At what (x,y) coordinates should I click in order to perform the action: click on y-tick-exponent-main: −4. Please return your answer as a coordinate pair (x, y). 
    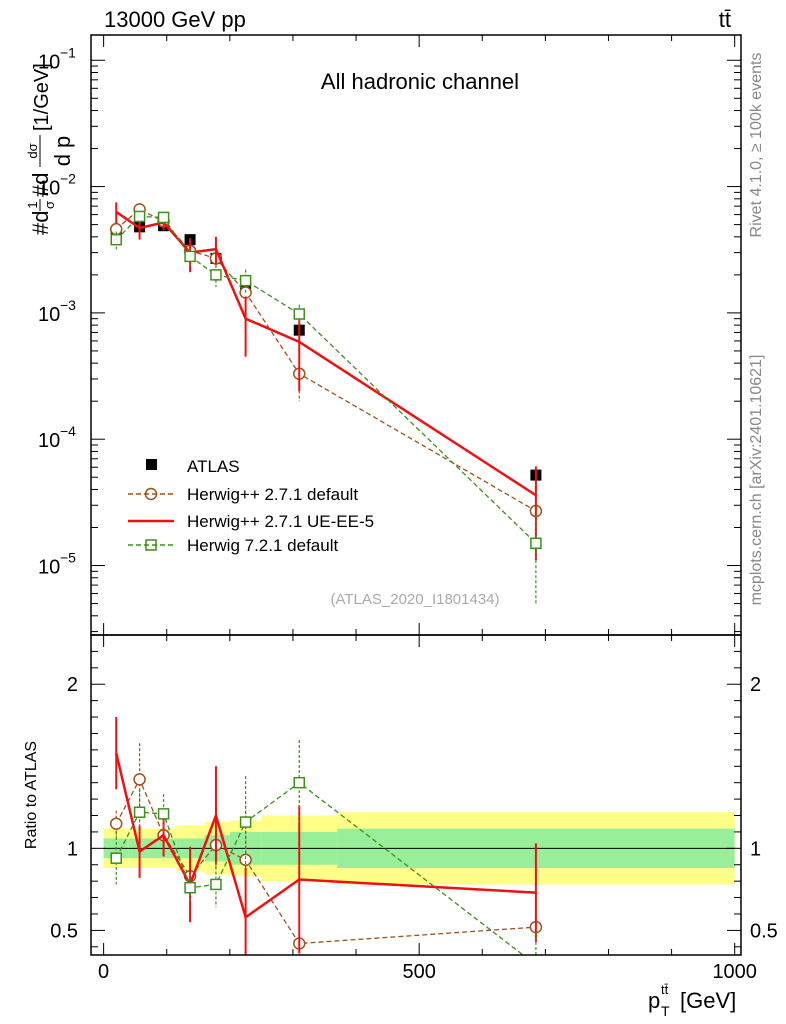
    Looking at the image, I should click on (68, 431).